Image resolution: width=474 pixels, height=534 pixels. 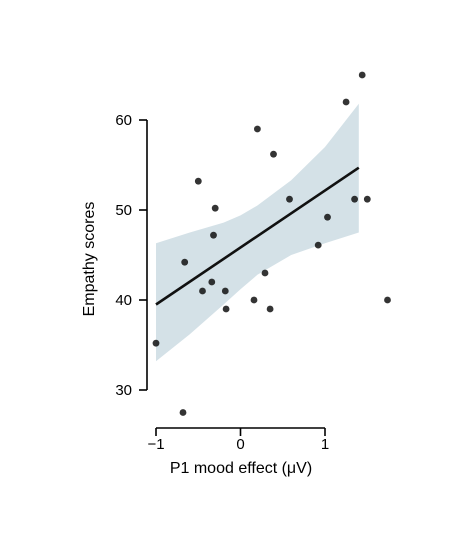 What do you see at coordinates (123, 390) in the screenshot?
I see `y-tick-label: 30` at bounding box center [123, 390].